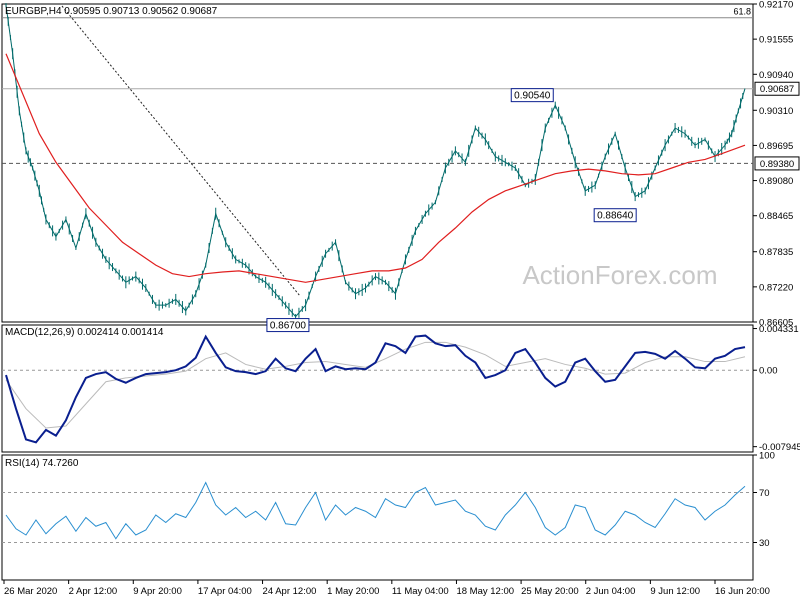 The height and width of the screenshot is (605, 800). Describe the element at coordinates (611, 591) in the screenshot. I see `xtick-label: 2 Jun 04:00` at that location.